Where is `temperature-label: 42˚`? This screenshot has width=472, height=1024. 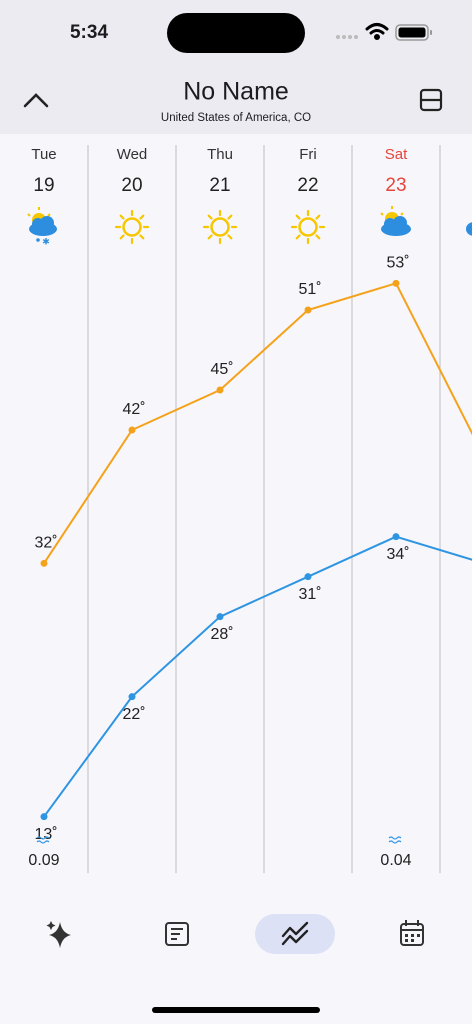 temperature-label: 42˚ is located at coordinates (133, 409).